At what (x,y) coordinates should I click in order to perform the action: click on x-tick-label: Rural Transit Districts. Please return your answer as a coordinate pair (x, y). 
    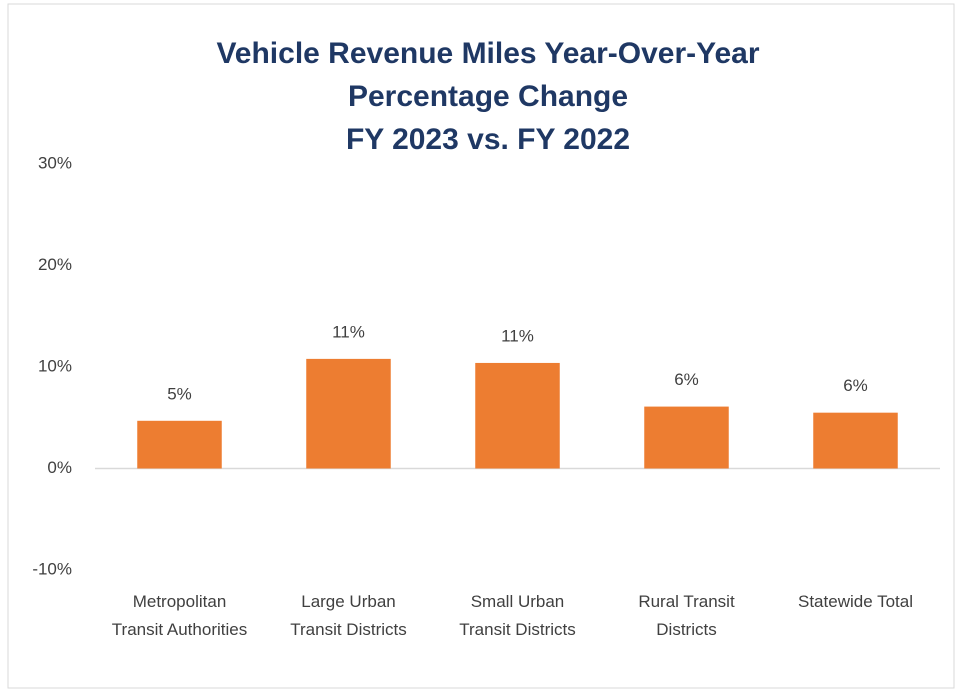
    Looking at the image, I should click on (686, 615).